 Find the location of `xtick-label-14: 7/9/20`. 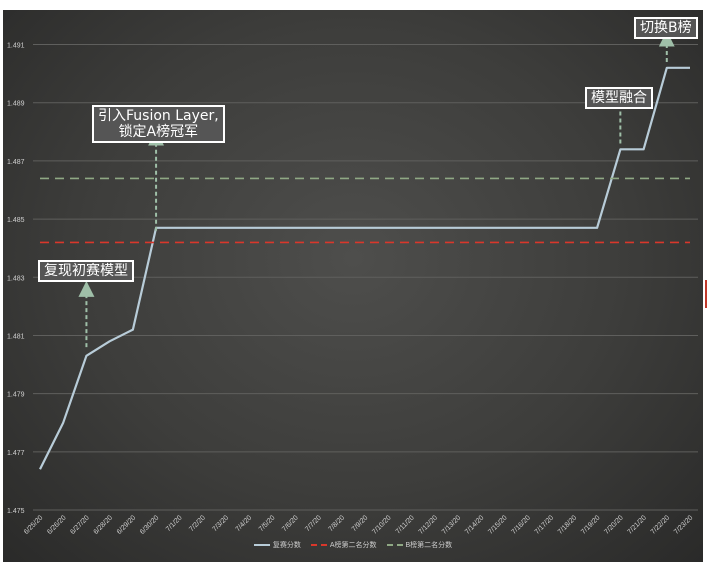

xtick-label-14: 7/9/20 is located at coordinates (360, 523).